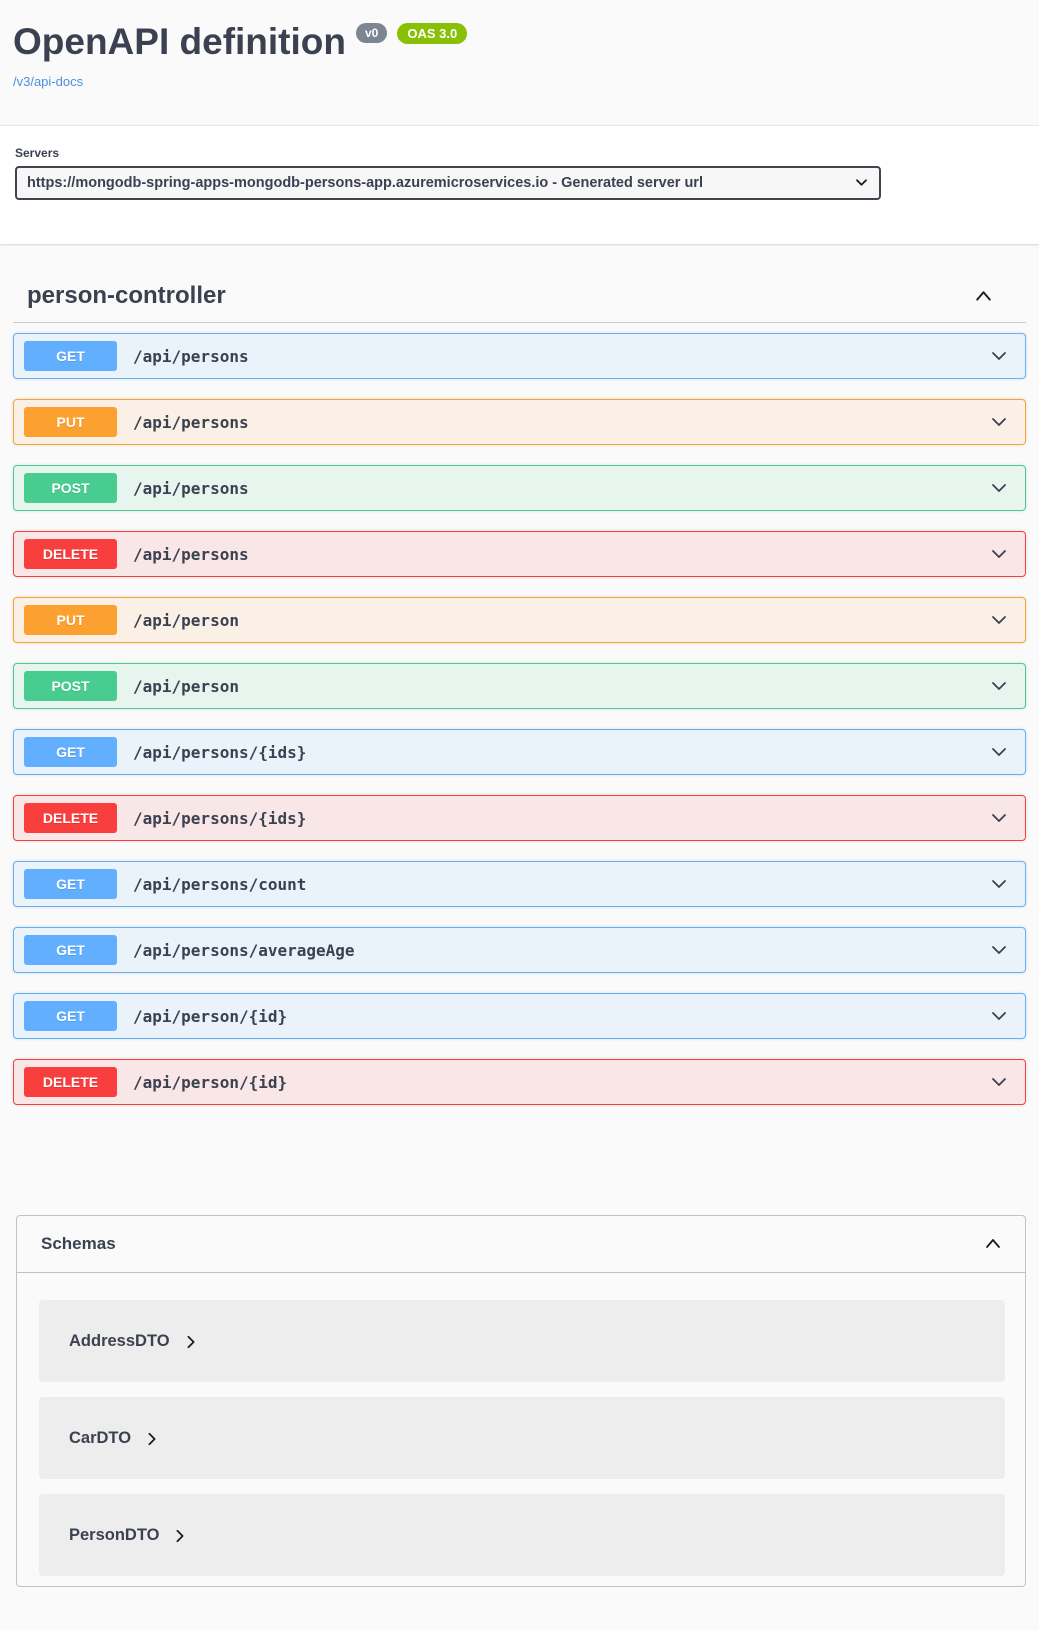  I want to click on opblock-post-row: POST /api/persons, so click(519, 488).